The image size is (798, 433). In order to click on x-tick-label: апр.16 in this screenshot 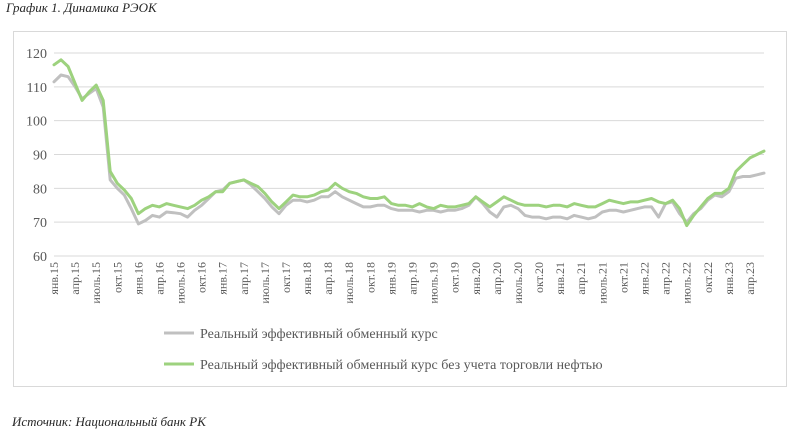, I will do `click(159, 278)`.